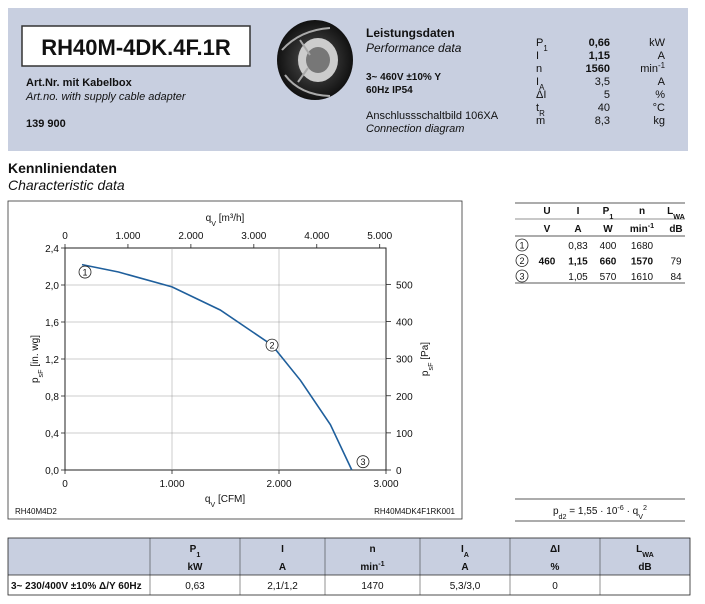  I want to click on nd-header: IA, so click(465, 551).